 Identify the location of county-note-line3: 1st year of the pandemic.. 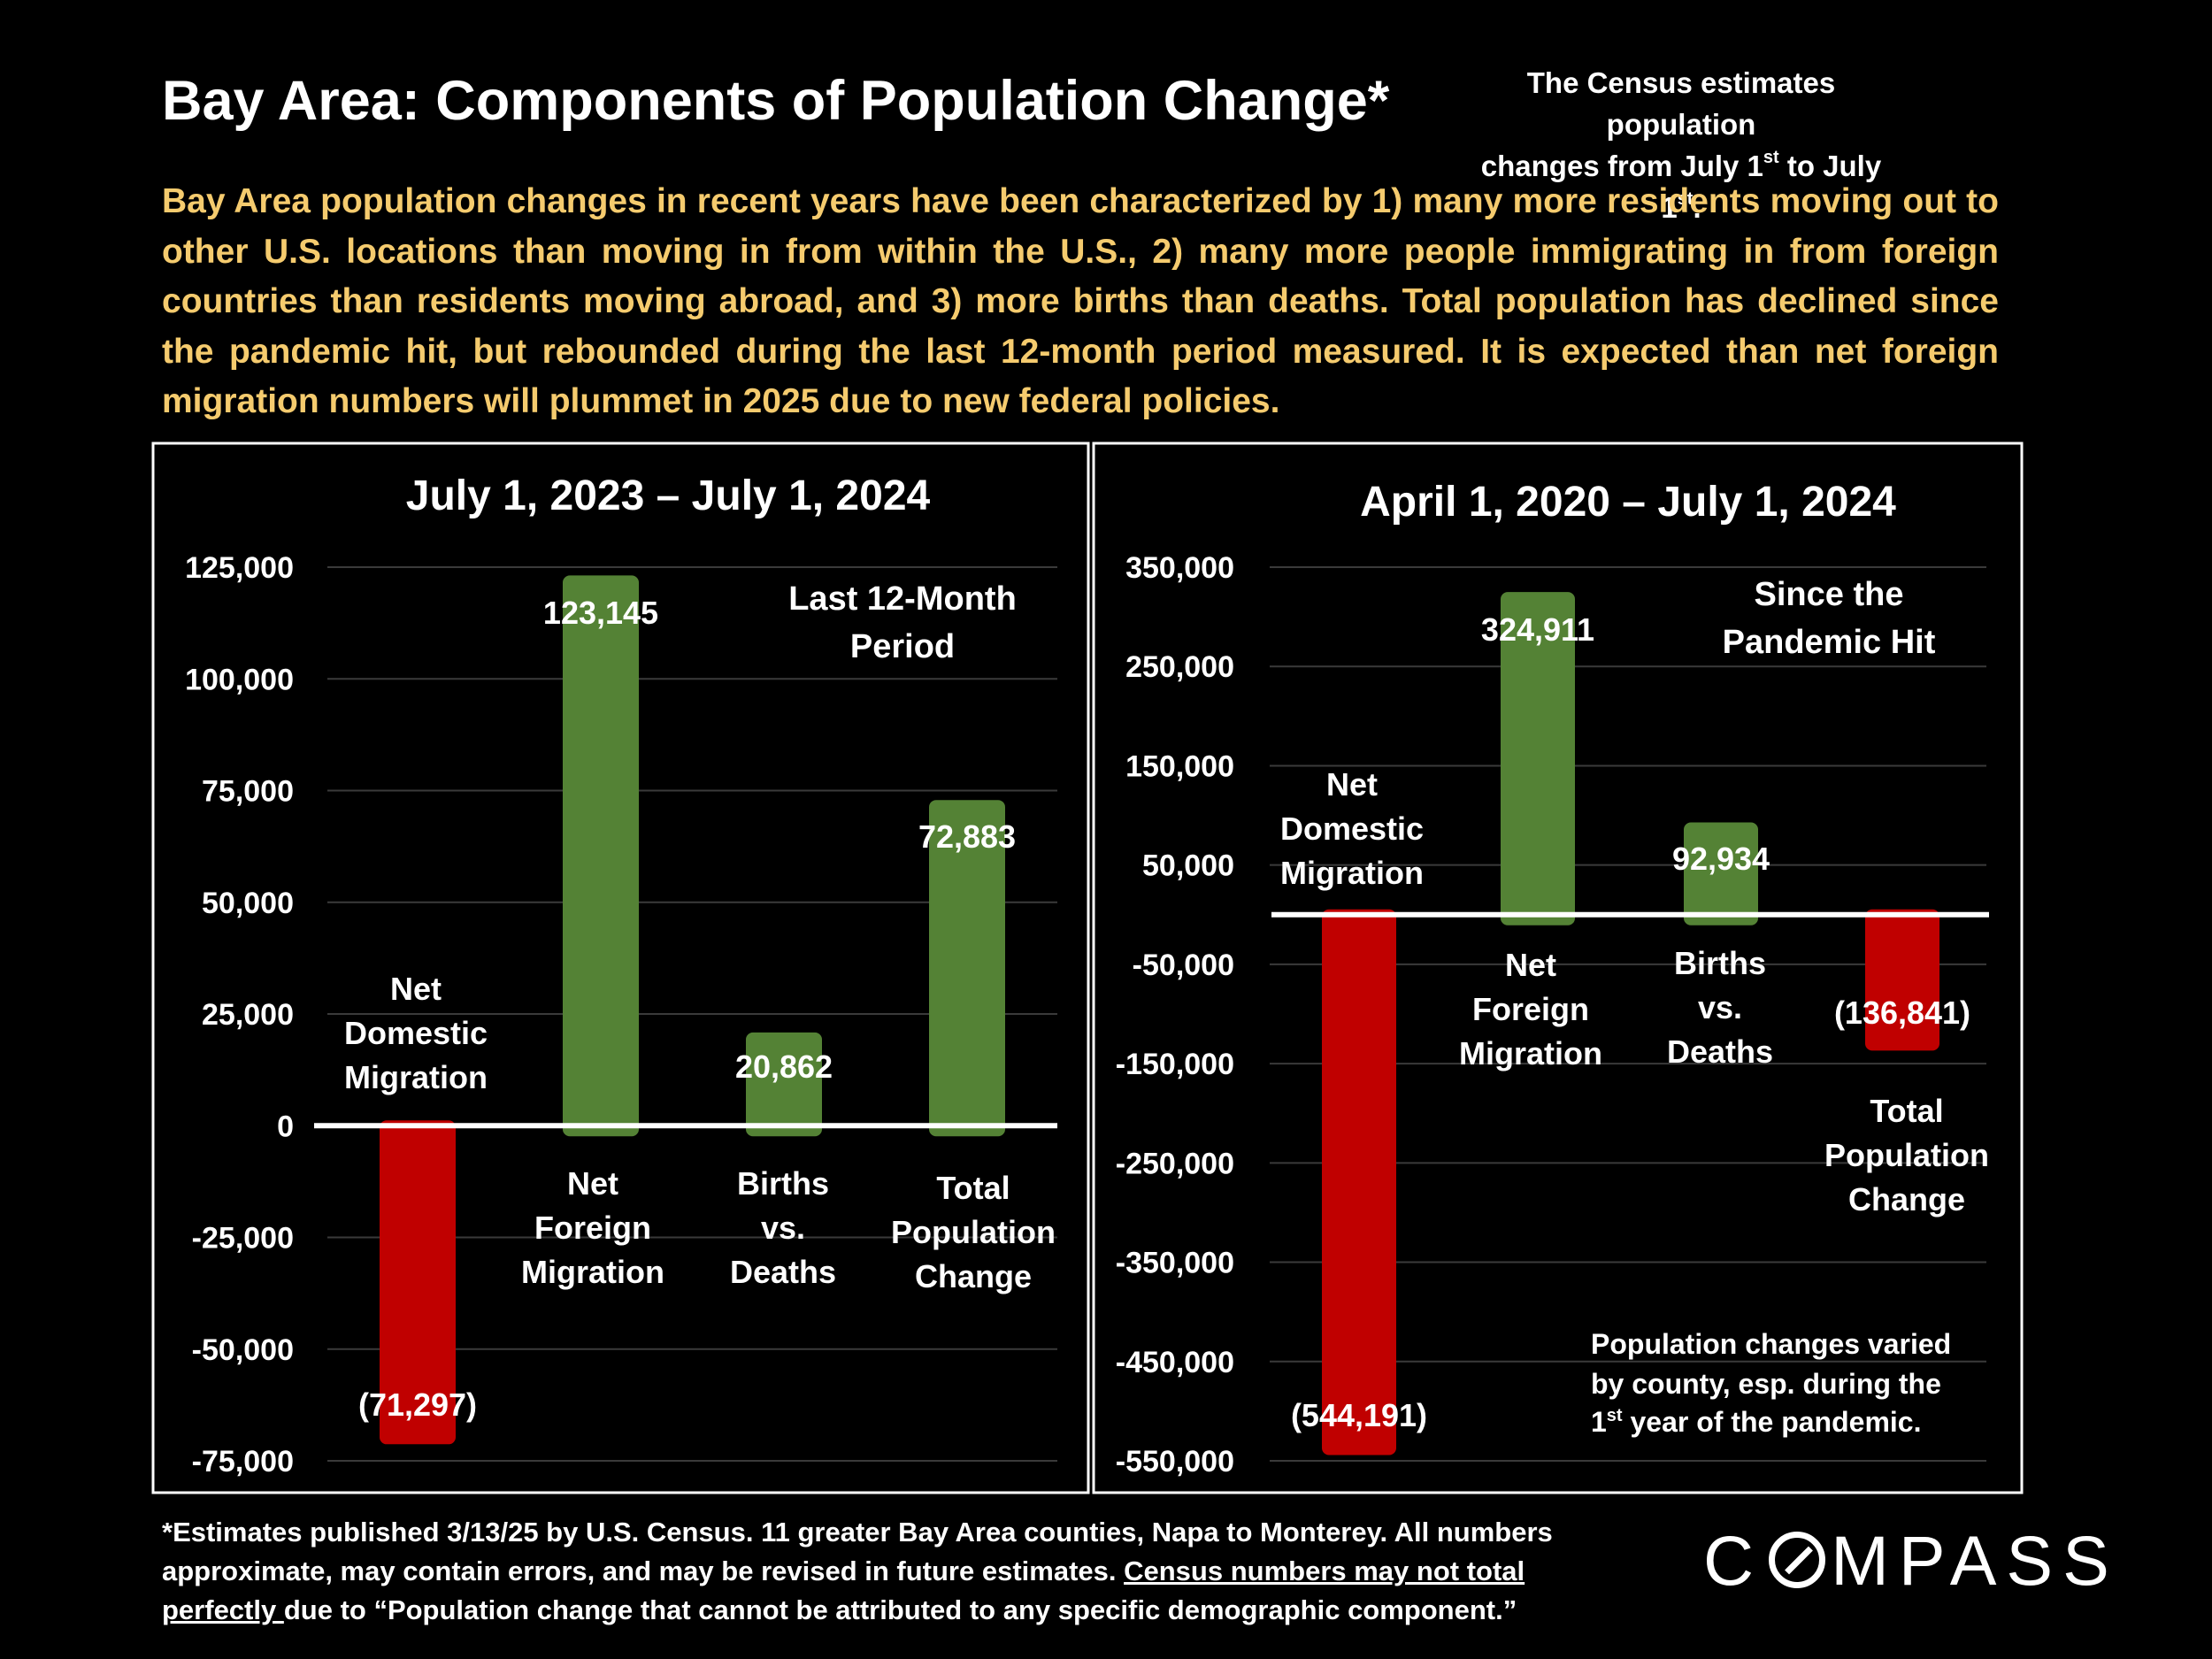
(1756, 1422).